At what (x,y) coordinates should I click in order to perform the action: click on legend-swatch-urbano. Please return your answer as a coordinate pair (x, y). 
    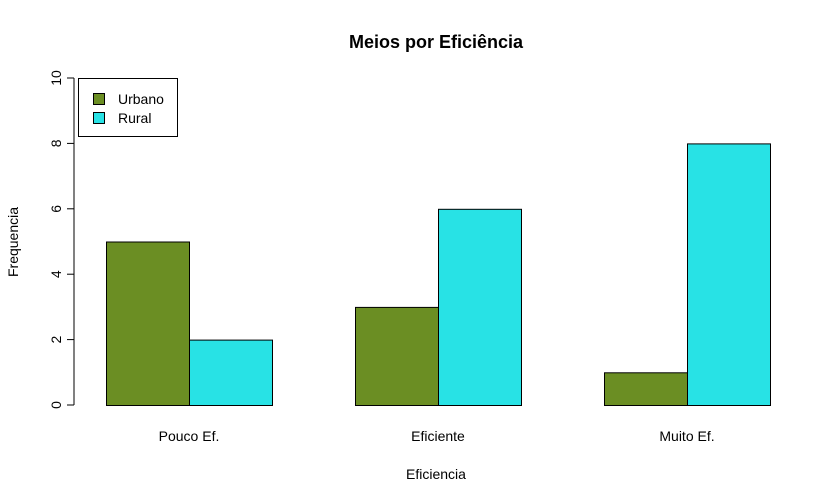
    Looking at the image, I should click on (99, 99).